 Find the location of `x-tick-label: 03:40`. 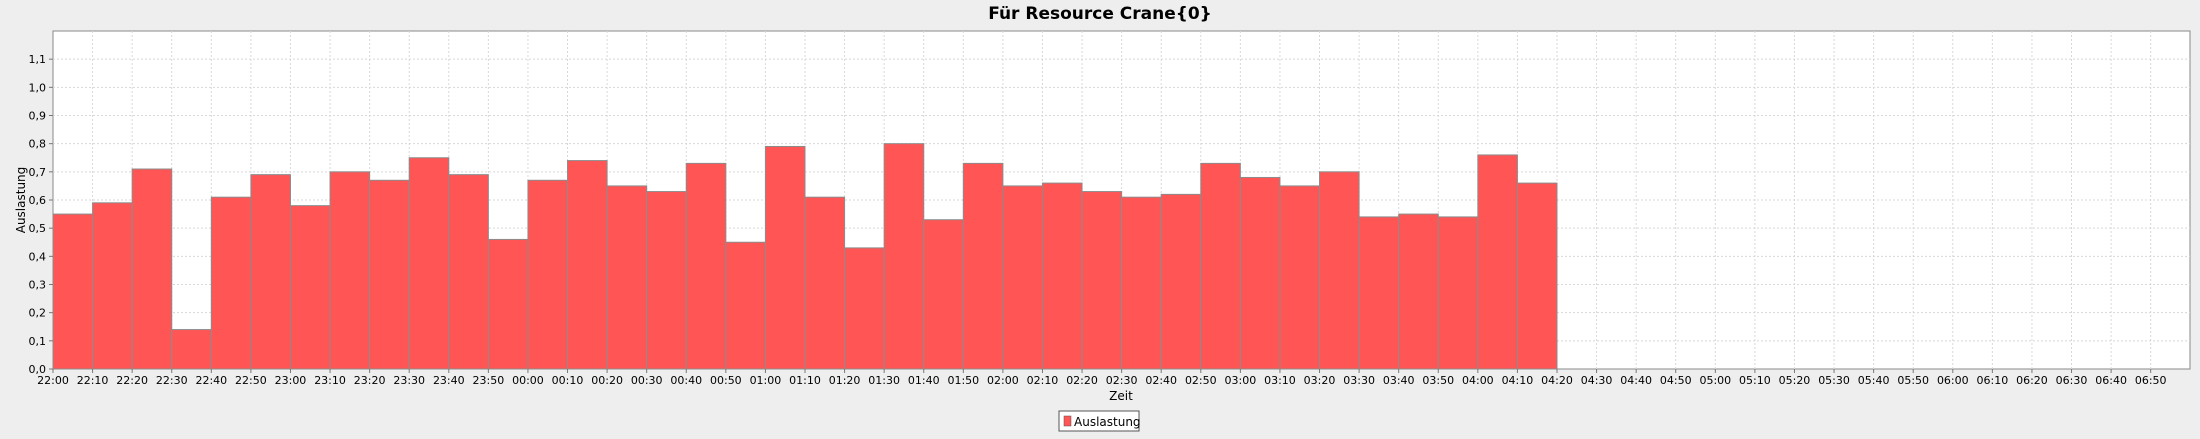

x-tick-label: 03:40 is located at coordinates (1399, 380).